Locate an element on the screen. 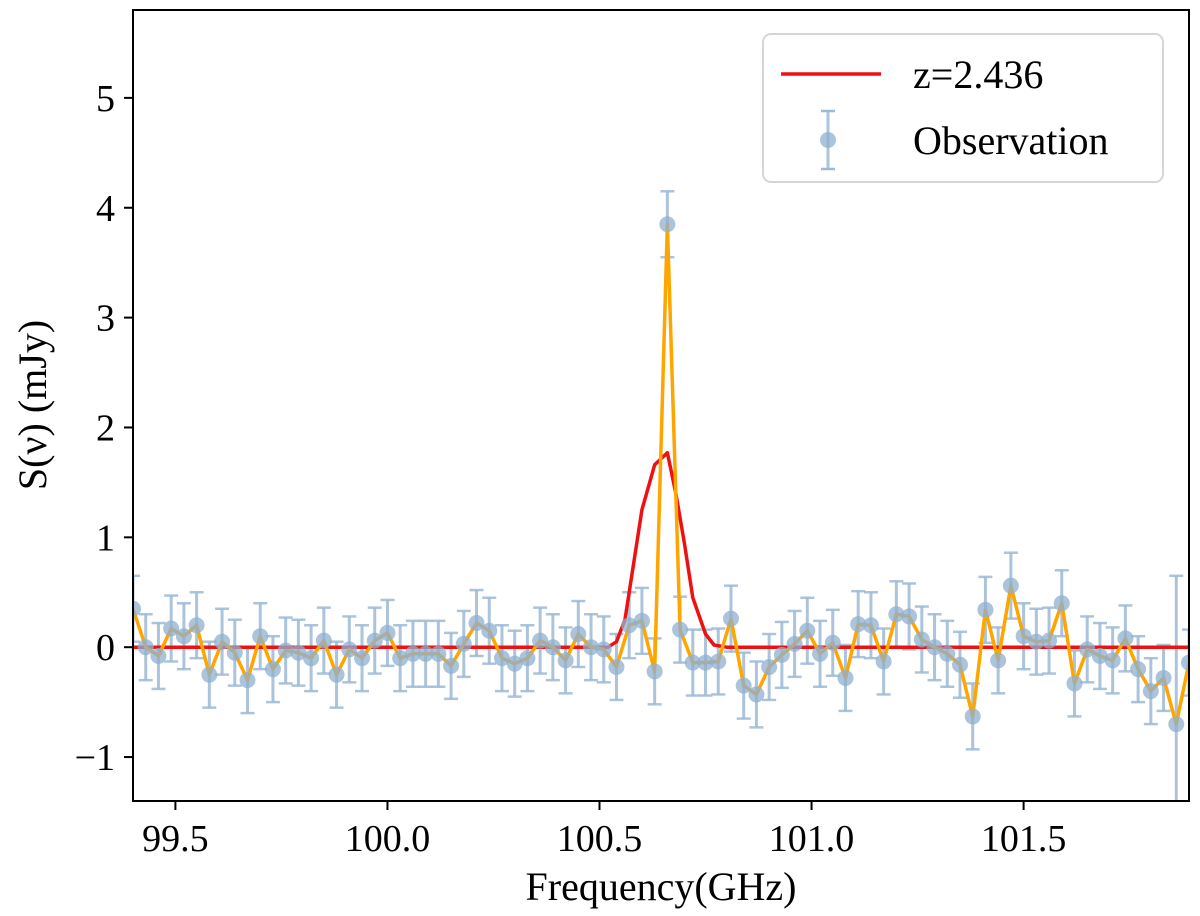 This screenshot has width=1200, height=916. x-tick-label: 100.5 is located at coordinates (600, 839).